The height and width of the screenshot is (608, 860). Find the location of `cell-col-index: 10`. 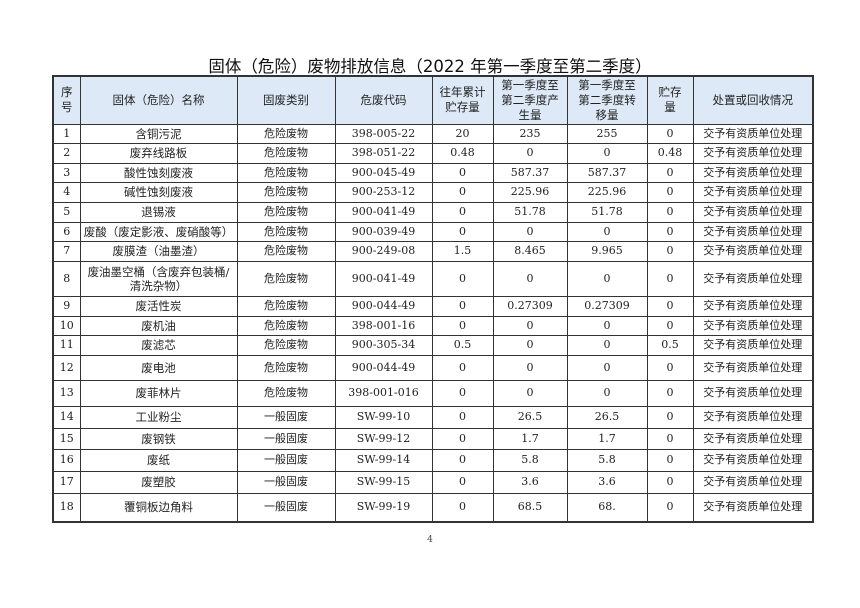

cell-col-index: 10 is located at coordinates (66, 325).